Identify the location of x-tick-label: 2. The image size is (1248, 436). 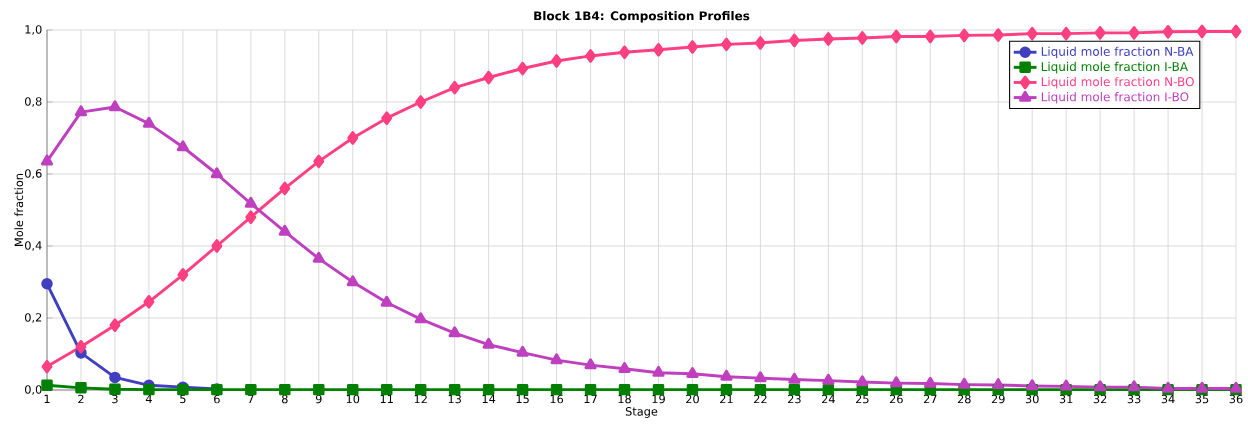
(81, 399).